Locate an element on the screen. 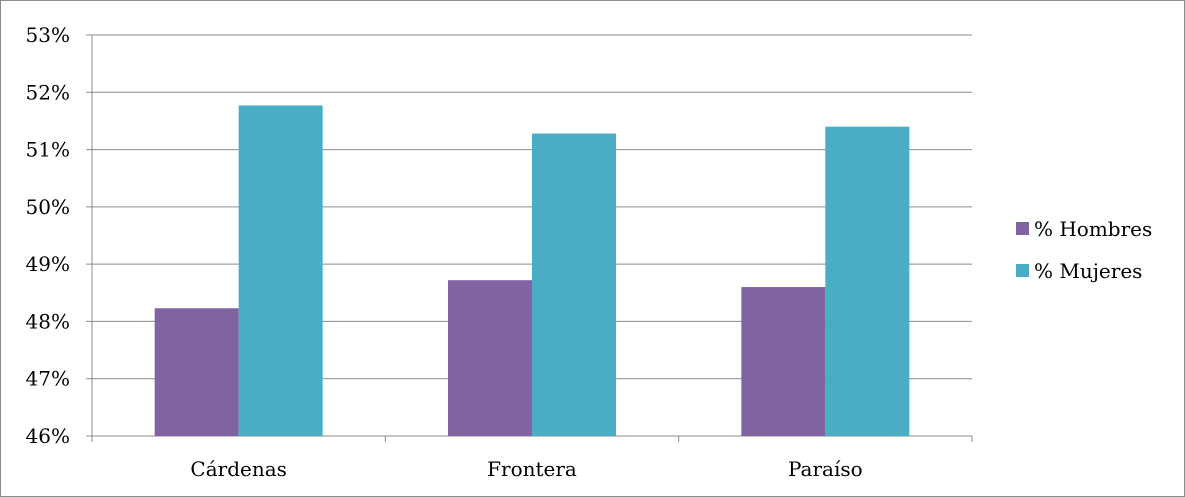  legend-label: % Hombres is located at coordinates (1093, 229).